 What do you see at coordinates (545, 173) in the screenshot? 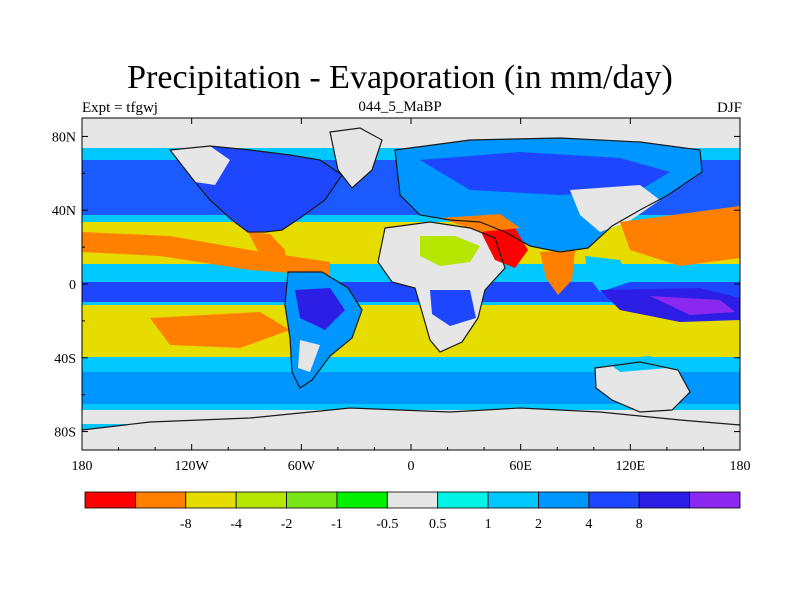
I see `siberia-wet` at bounding box center [545, 173].